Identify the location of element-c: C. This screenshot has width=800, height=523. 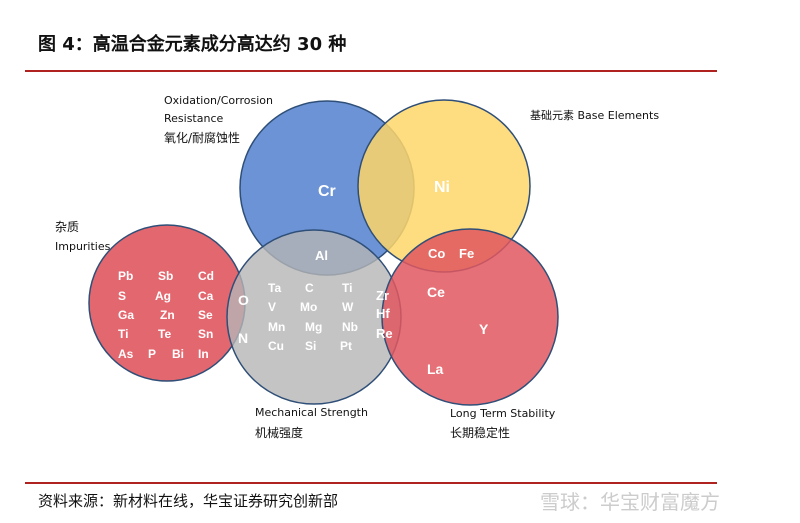
(309, 288).